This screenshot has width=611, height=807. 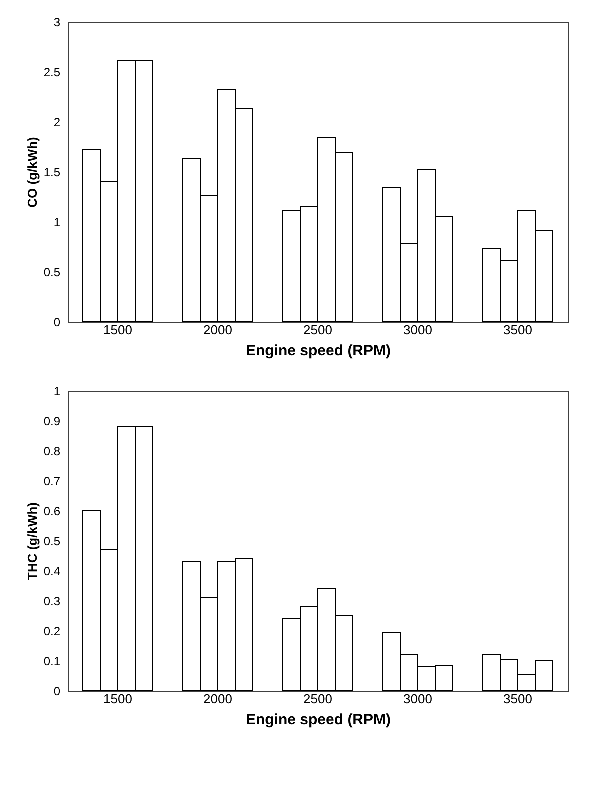 I want to click on y-tick-label: 0.3, so click(x=52, y=601).